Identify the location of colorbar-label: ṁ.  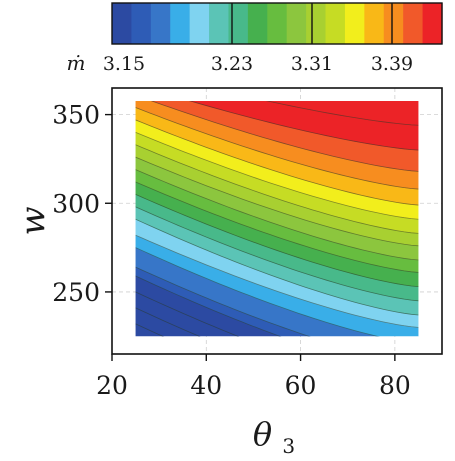
(76, 63).